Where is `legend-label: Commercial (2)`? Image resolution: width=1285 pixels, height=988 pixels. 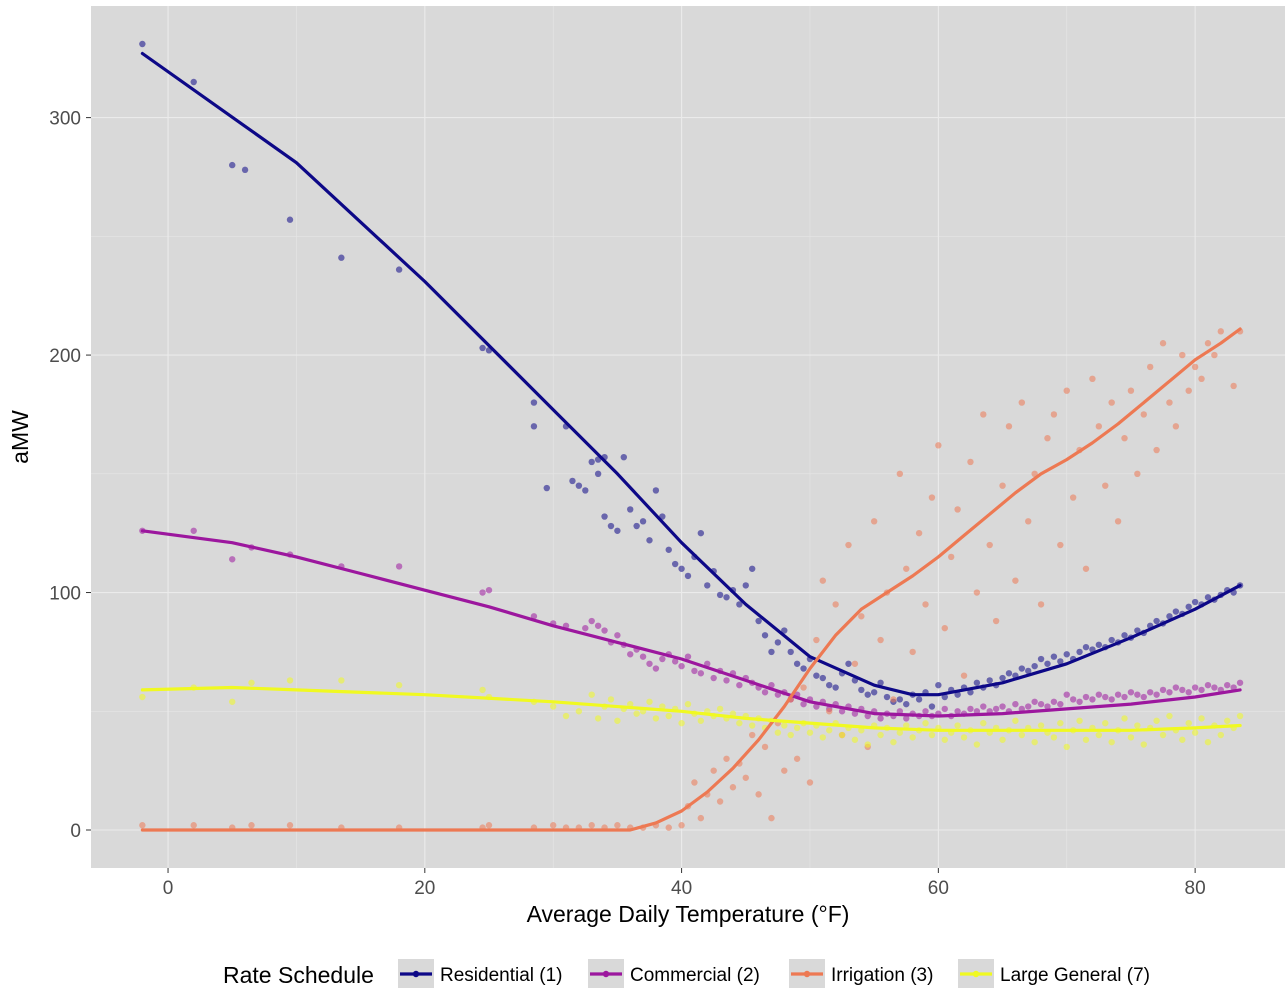
legend-label: Commercial (2) is located at coordinates (695, 975).